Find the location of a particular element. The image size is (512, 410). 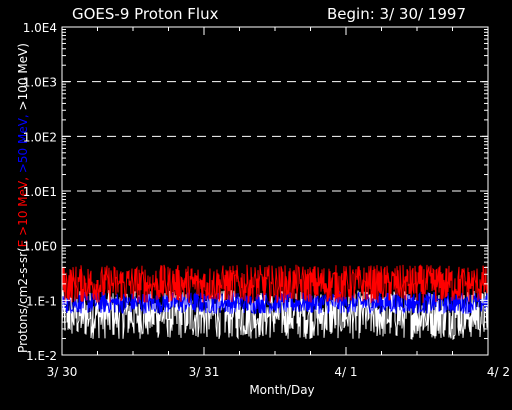

x-tick-label: 3/ 30 is located at coordinates (62, 372).